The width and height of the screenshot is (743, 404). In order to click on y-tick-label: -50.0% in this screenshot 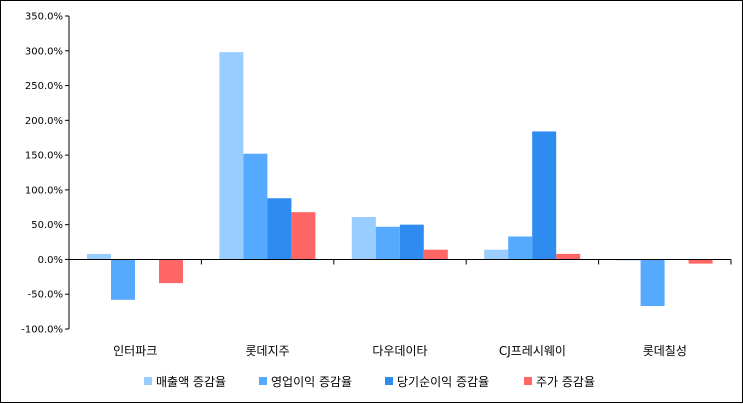, I will do `click(45, 295)`.